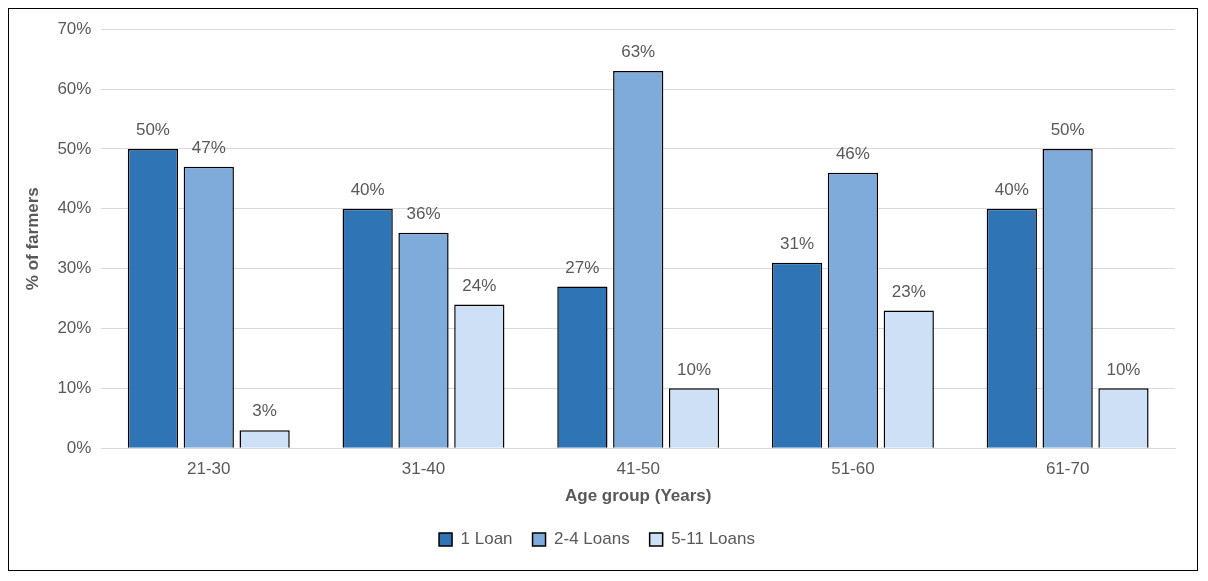 Image resolution: width=1208 pixels, height=581 pixels. I want to click on legend-label: 2-4 Loans, so click(592, 539).